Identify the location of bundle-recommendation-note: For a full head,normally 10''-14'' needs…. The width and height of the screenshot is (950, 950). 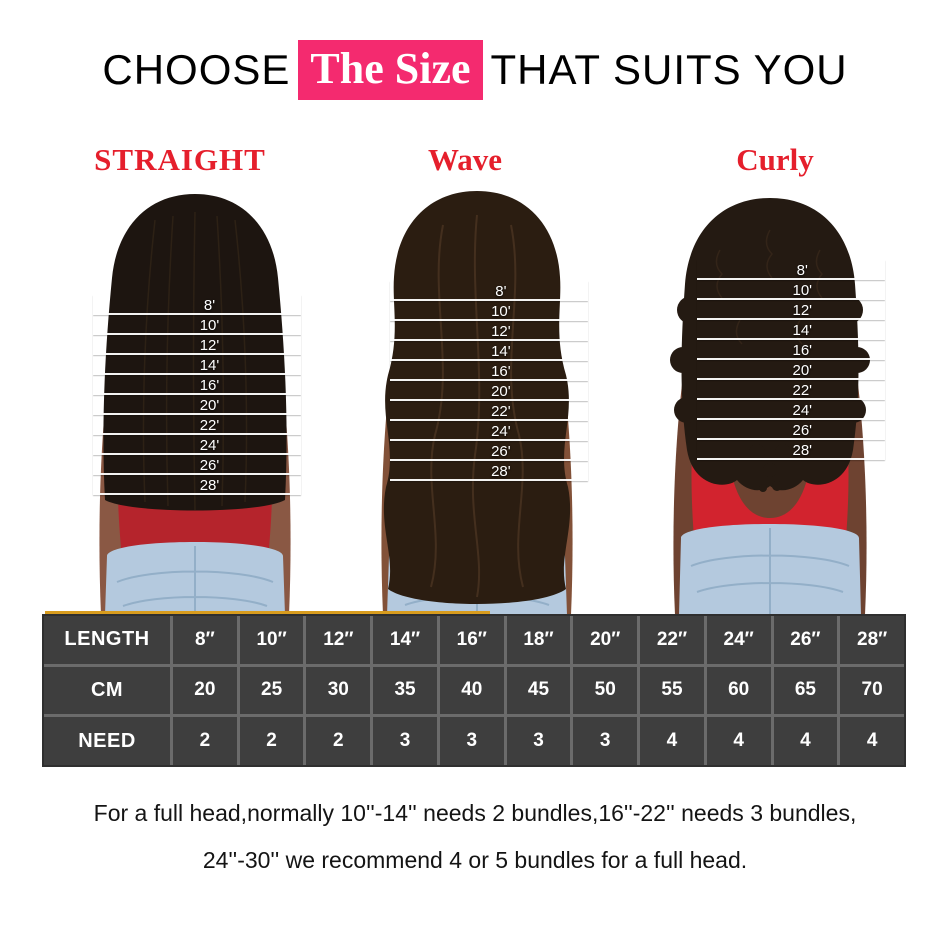
(475, 847).